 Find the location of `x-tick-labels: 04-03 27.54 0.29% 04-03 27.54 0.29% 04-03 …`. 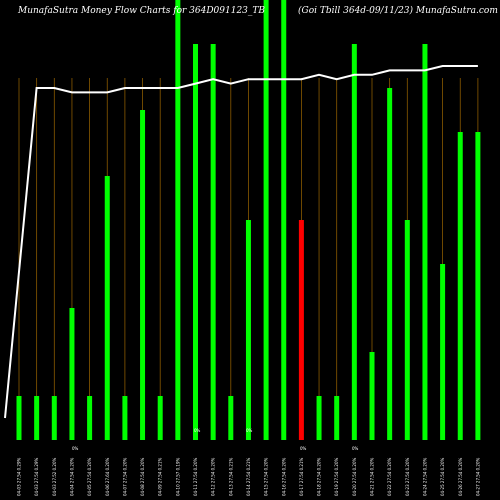

x-tick-labels: 04-03 27.54 0.29% 04-03 27.54 0.29% 04-03 … is located at coordinates (249, 476).